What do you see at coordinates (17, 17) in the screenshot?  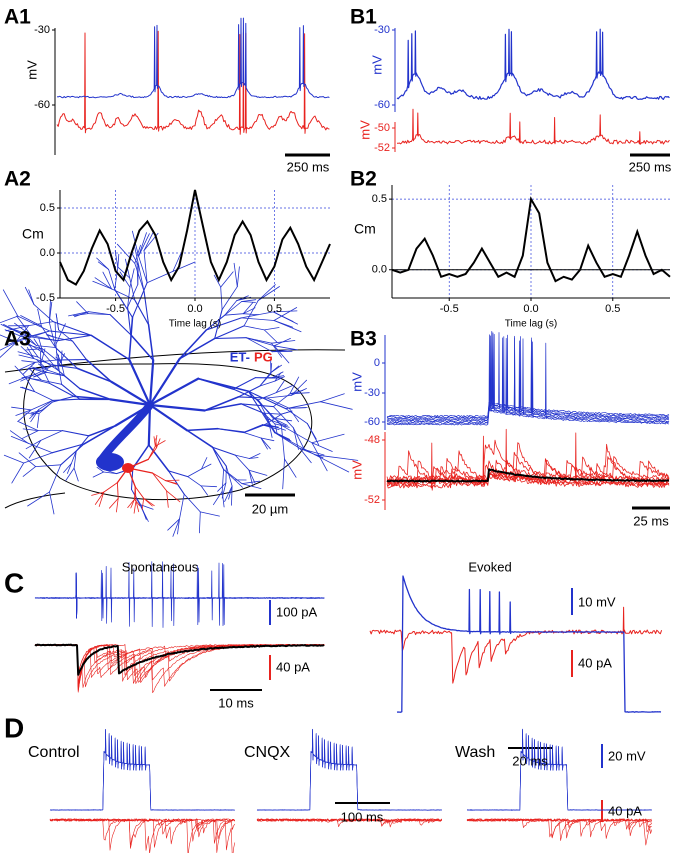 I see `panel-label: A1` at bounding box center [17, 17].